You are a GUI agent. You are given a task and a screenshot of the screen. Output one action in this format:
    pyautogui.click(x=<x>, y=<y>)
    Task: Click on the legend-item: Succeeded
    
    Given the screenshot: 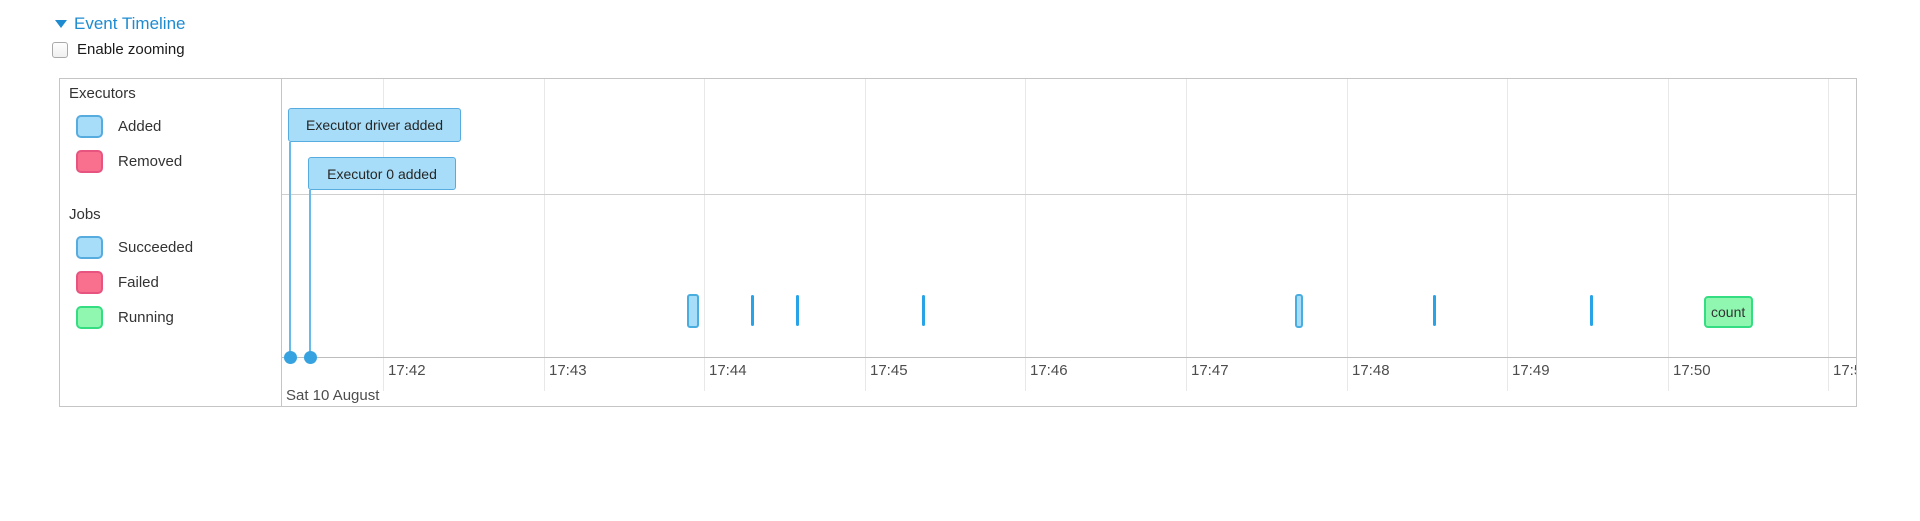 What is the action you would take?
    pyautogui.click(x=134, y=247)
    